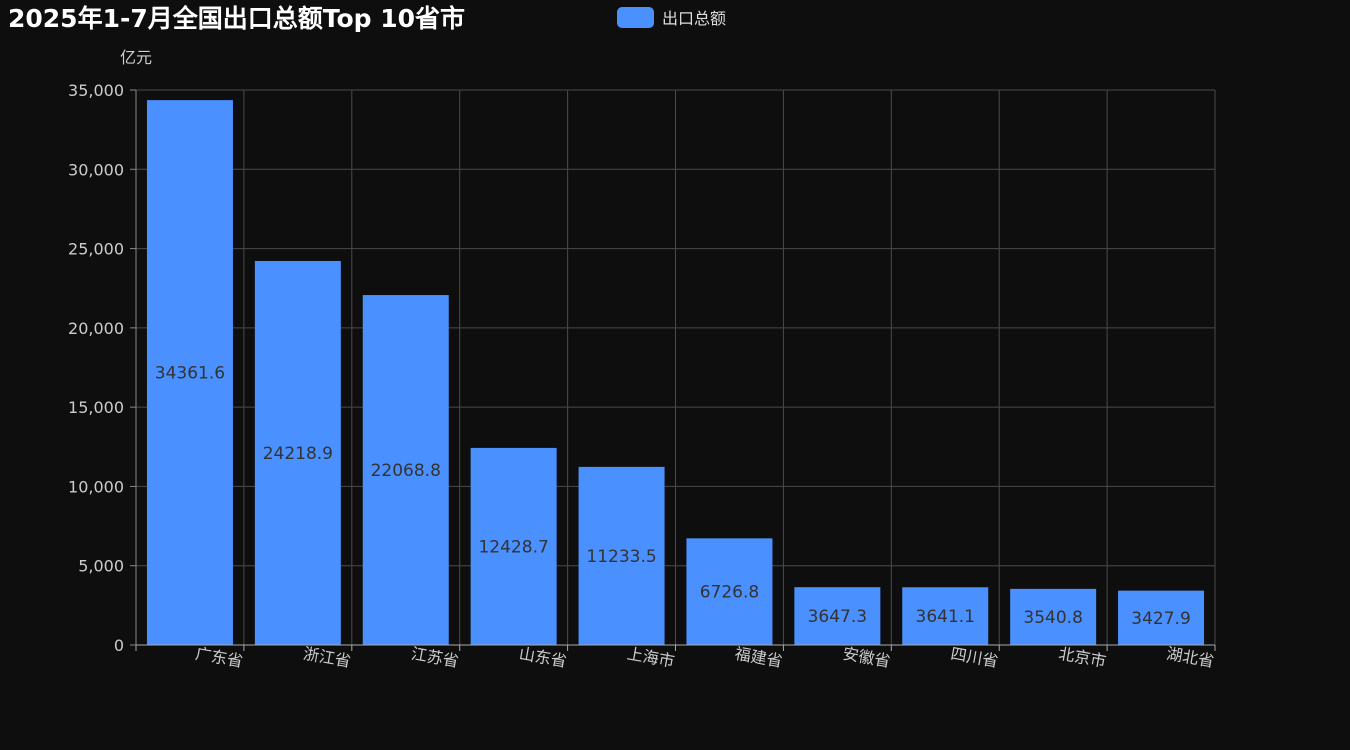 The image size is (1350, 750). Describe the element at coordinates (96, 407) in the screenshot. I see `y-tick-label: 15,000` at that location.